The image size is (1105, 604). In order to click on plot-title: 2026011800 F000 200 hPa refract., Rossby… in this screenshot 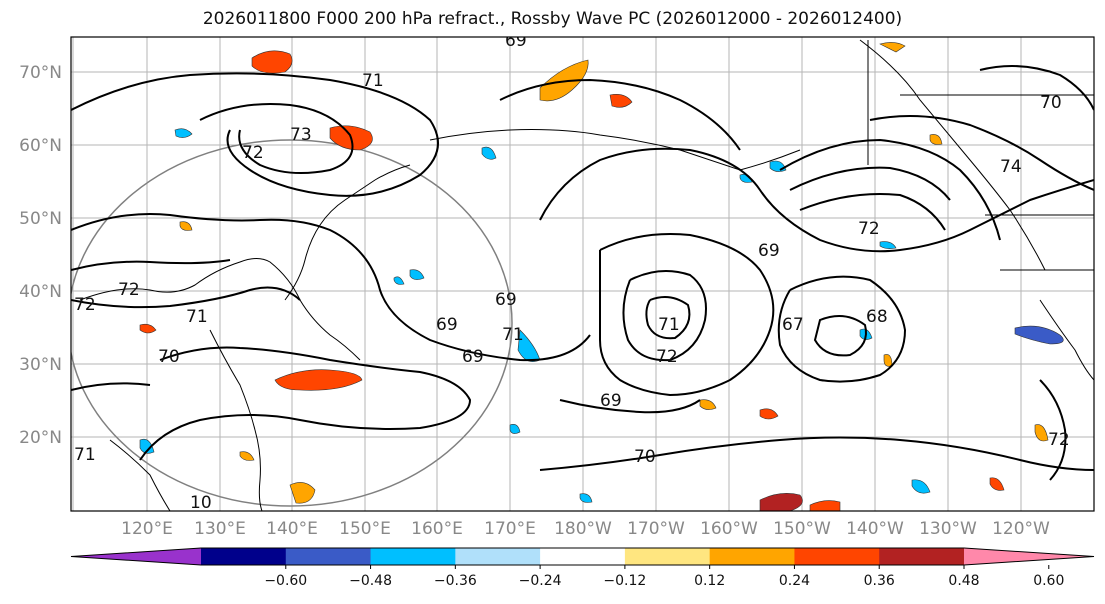, I will do `click(552, 19)`.